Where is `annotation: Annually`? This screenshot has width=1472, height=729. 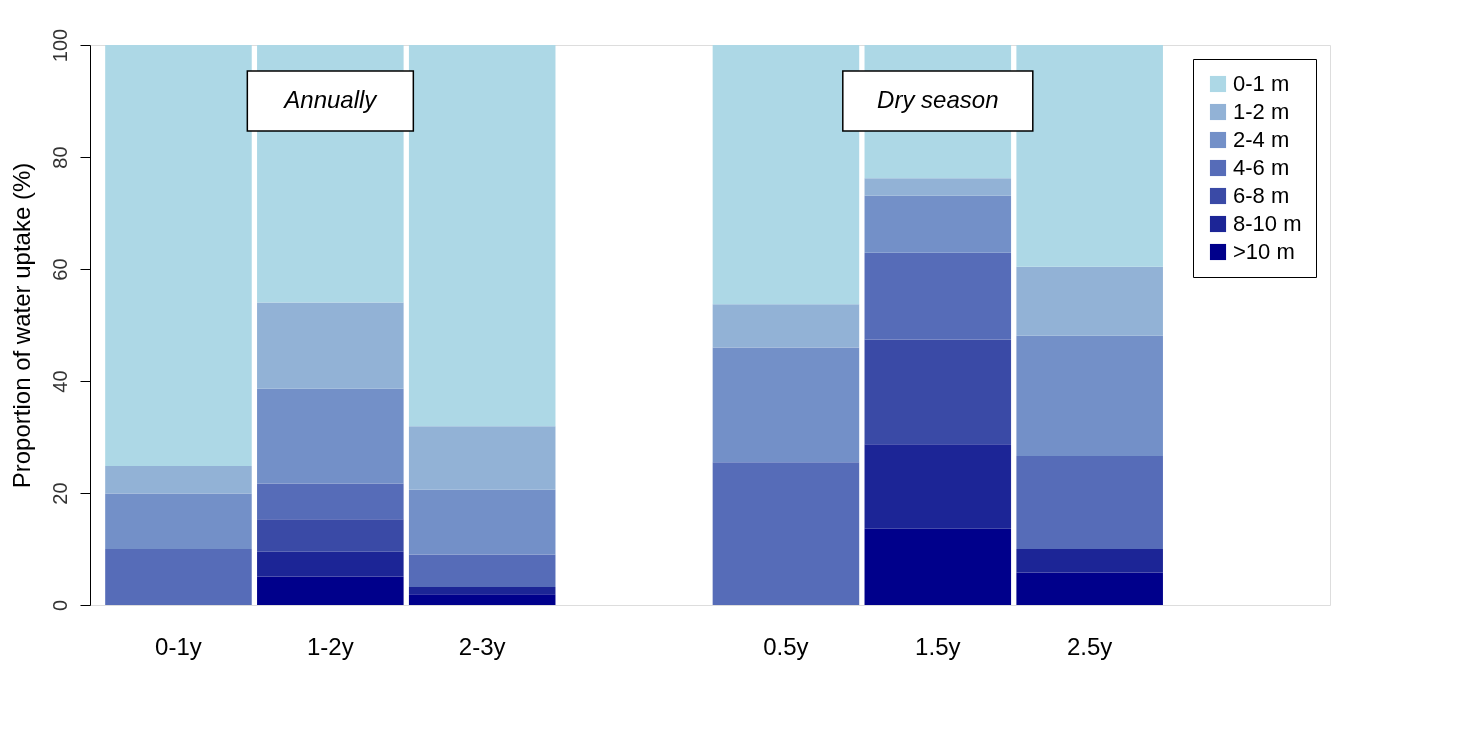 annotation: Annually is located at coordinates (330, 99).